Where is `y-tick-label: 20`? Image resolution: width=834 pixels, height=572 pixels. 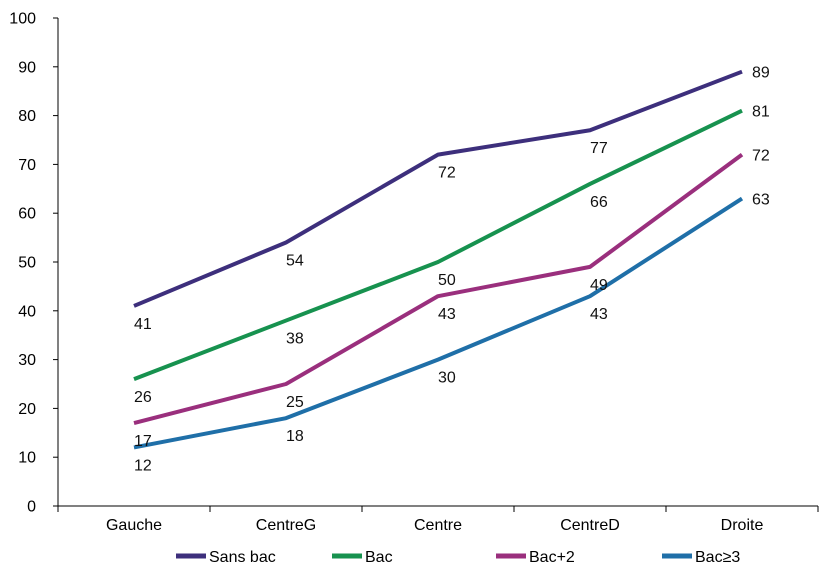 y-tick-label: 20 is located at coordinates (27, 409).